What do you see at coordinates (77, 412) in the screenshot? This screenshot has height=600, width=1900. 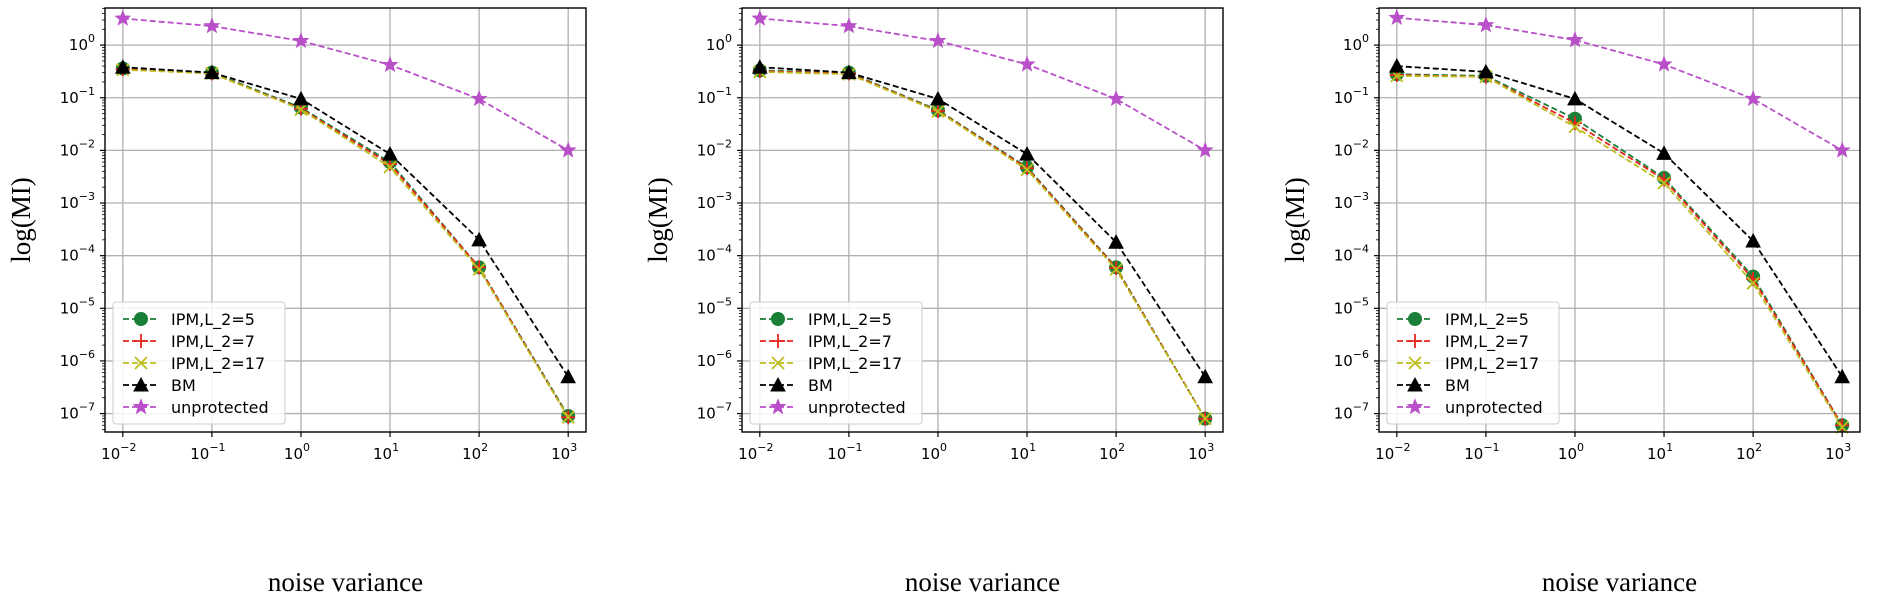 I see `y-tick-label: 10⁻⁷` at bounding box center [77, 412].